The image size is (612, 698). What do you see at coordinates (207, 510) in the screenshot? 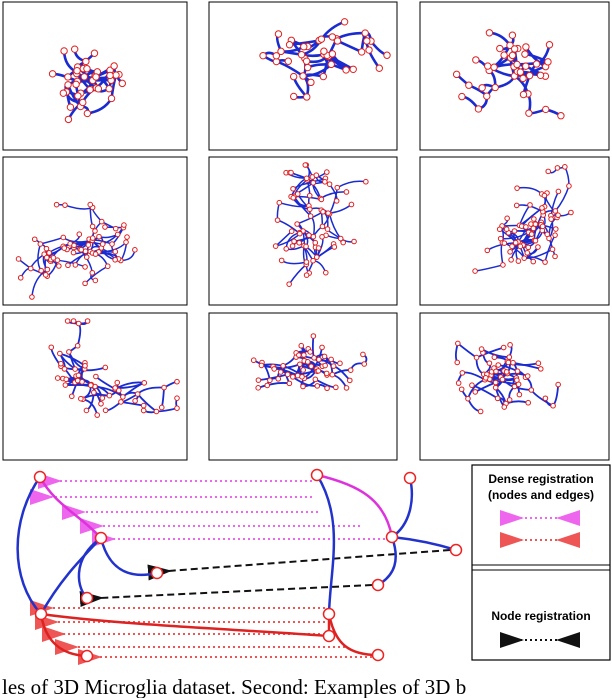
I see `dense-arrows` at bounding box center [207, 510].